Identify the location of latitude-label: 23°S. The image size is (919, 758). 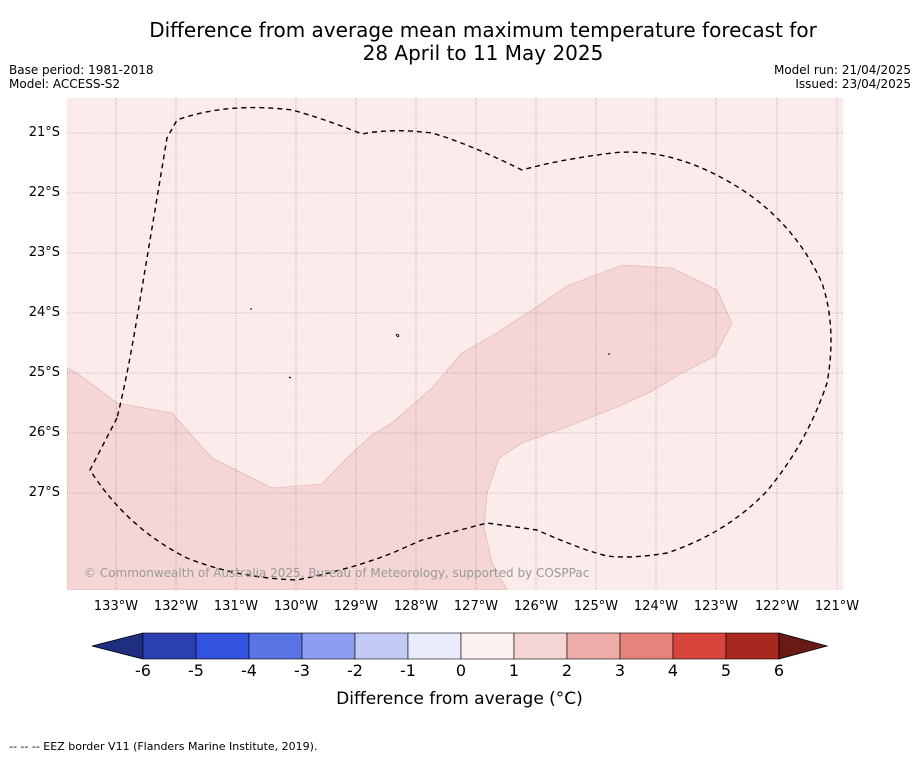
(44, 252).